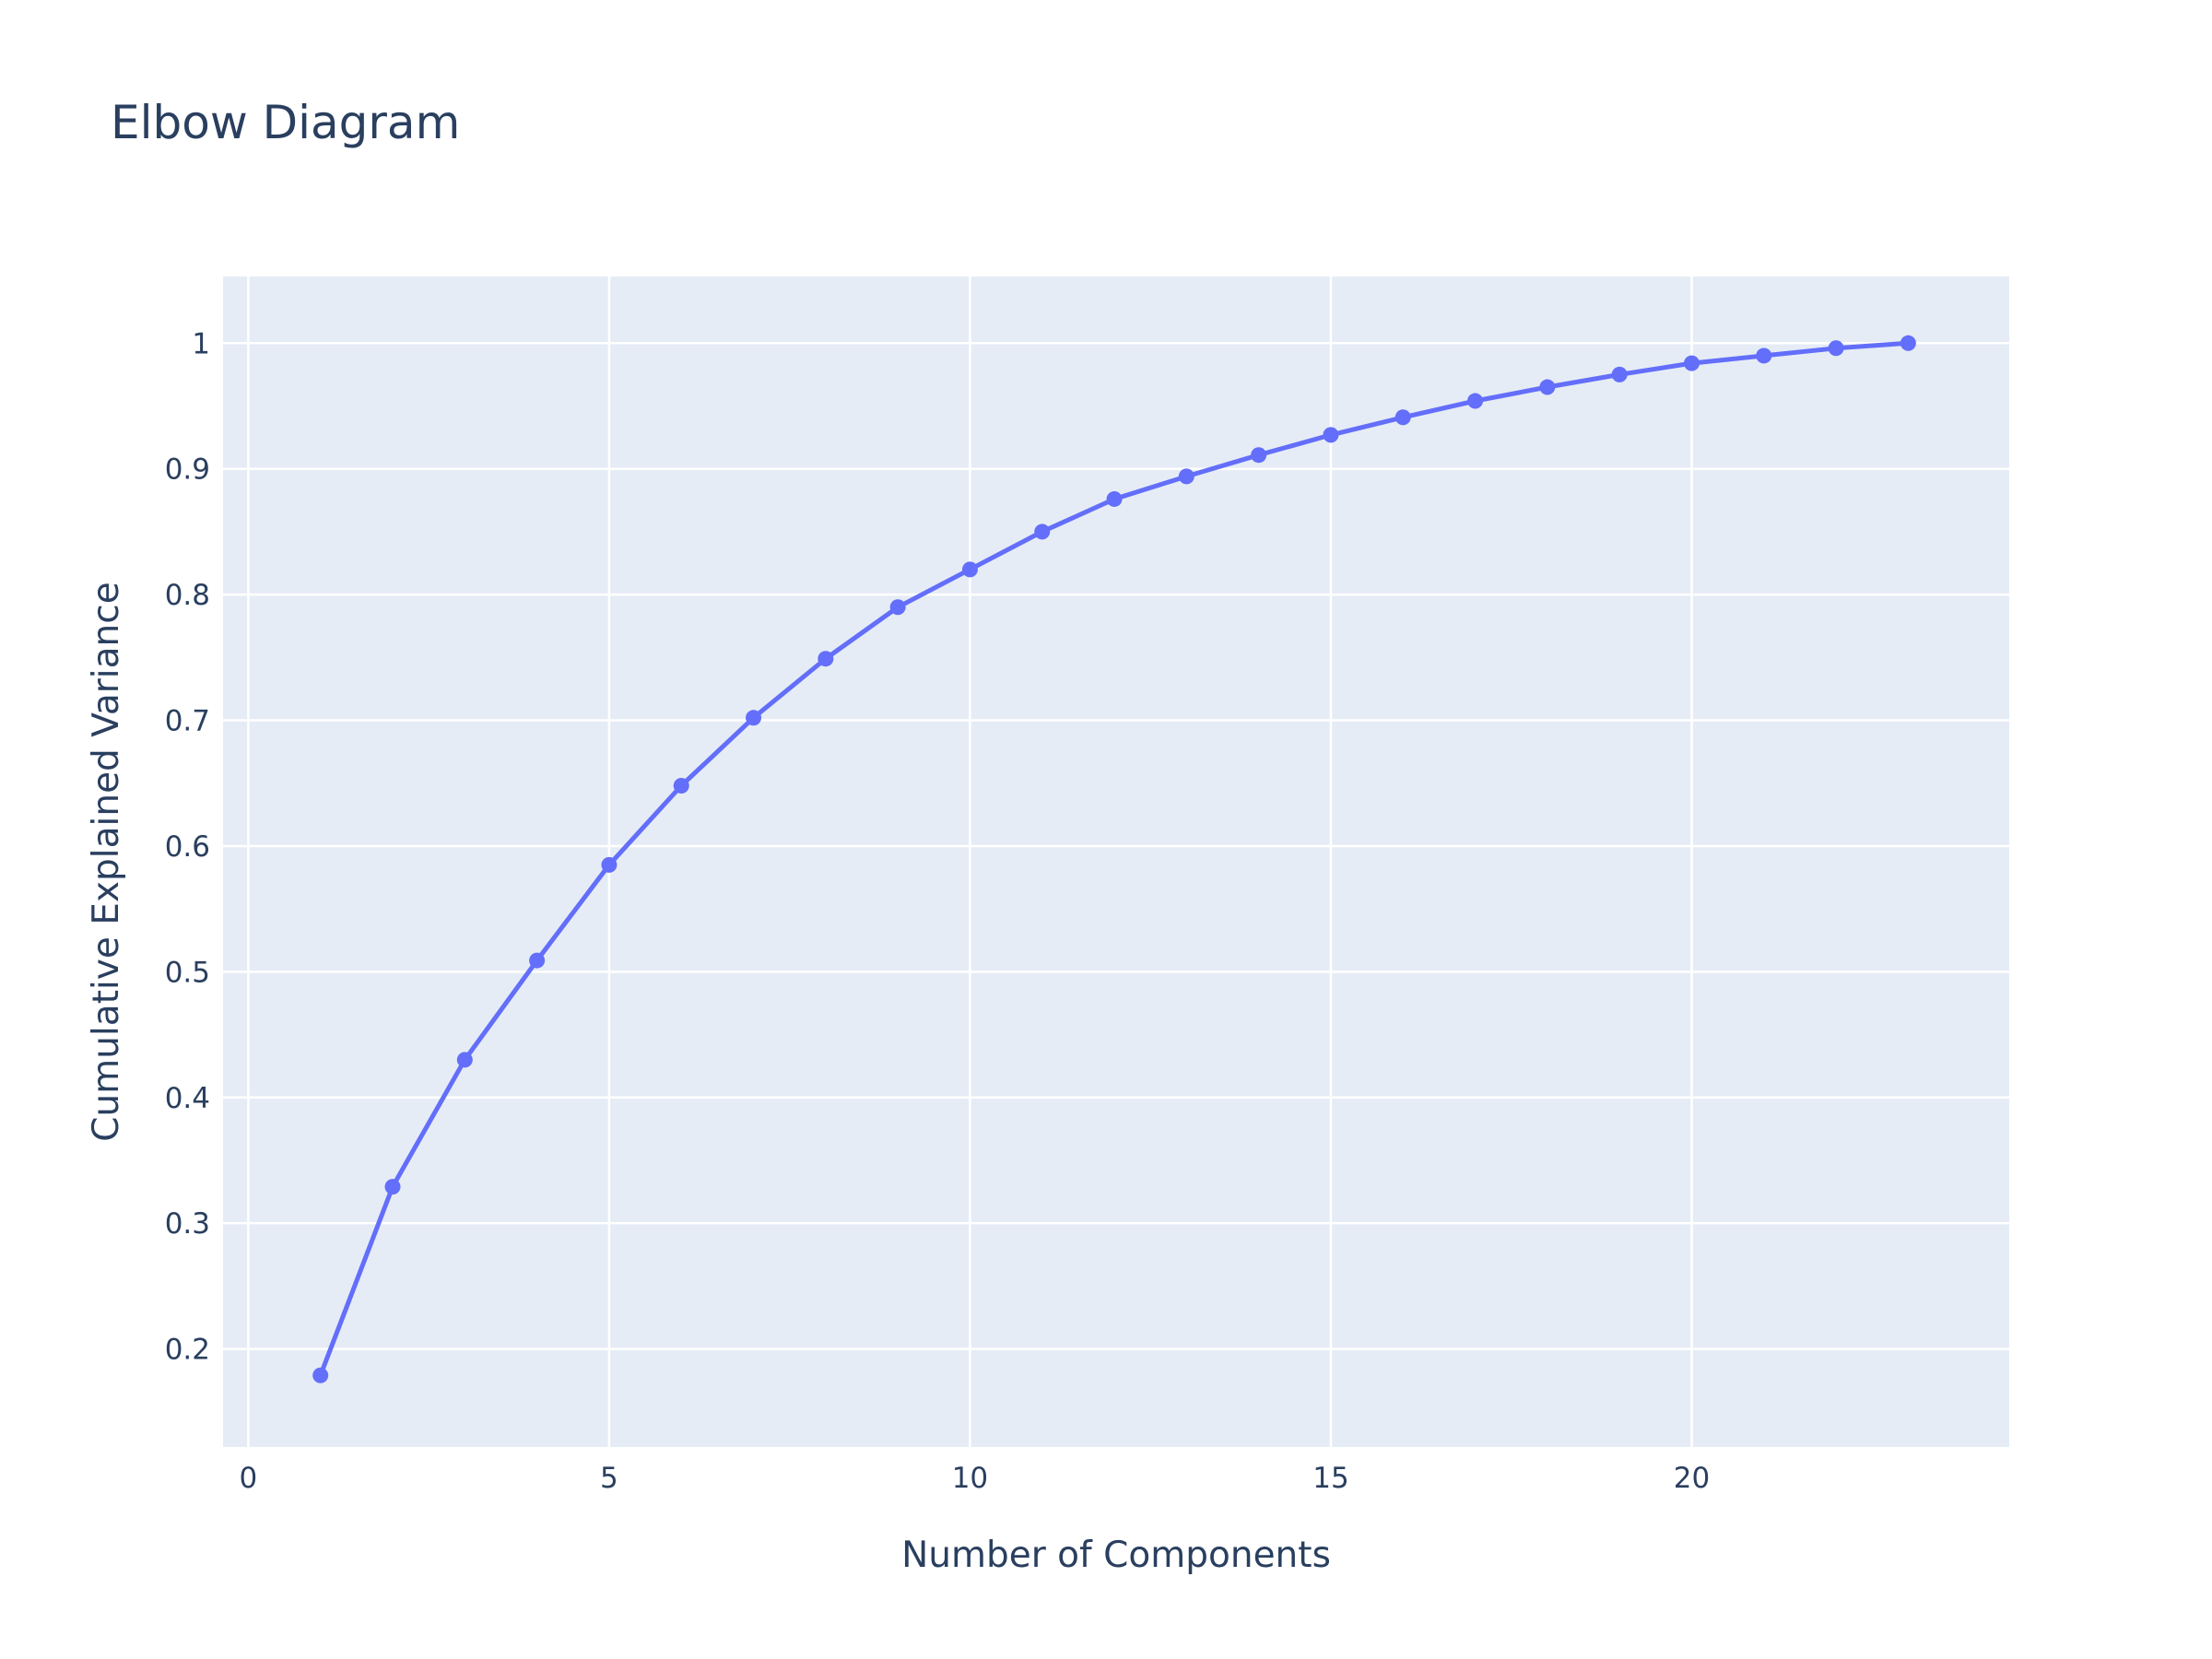 The height and width of the screenshot is (1659, 2212). I want to click on y-tick-label: 1, so click(201, 343).